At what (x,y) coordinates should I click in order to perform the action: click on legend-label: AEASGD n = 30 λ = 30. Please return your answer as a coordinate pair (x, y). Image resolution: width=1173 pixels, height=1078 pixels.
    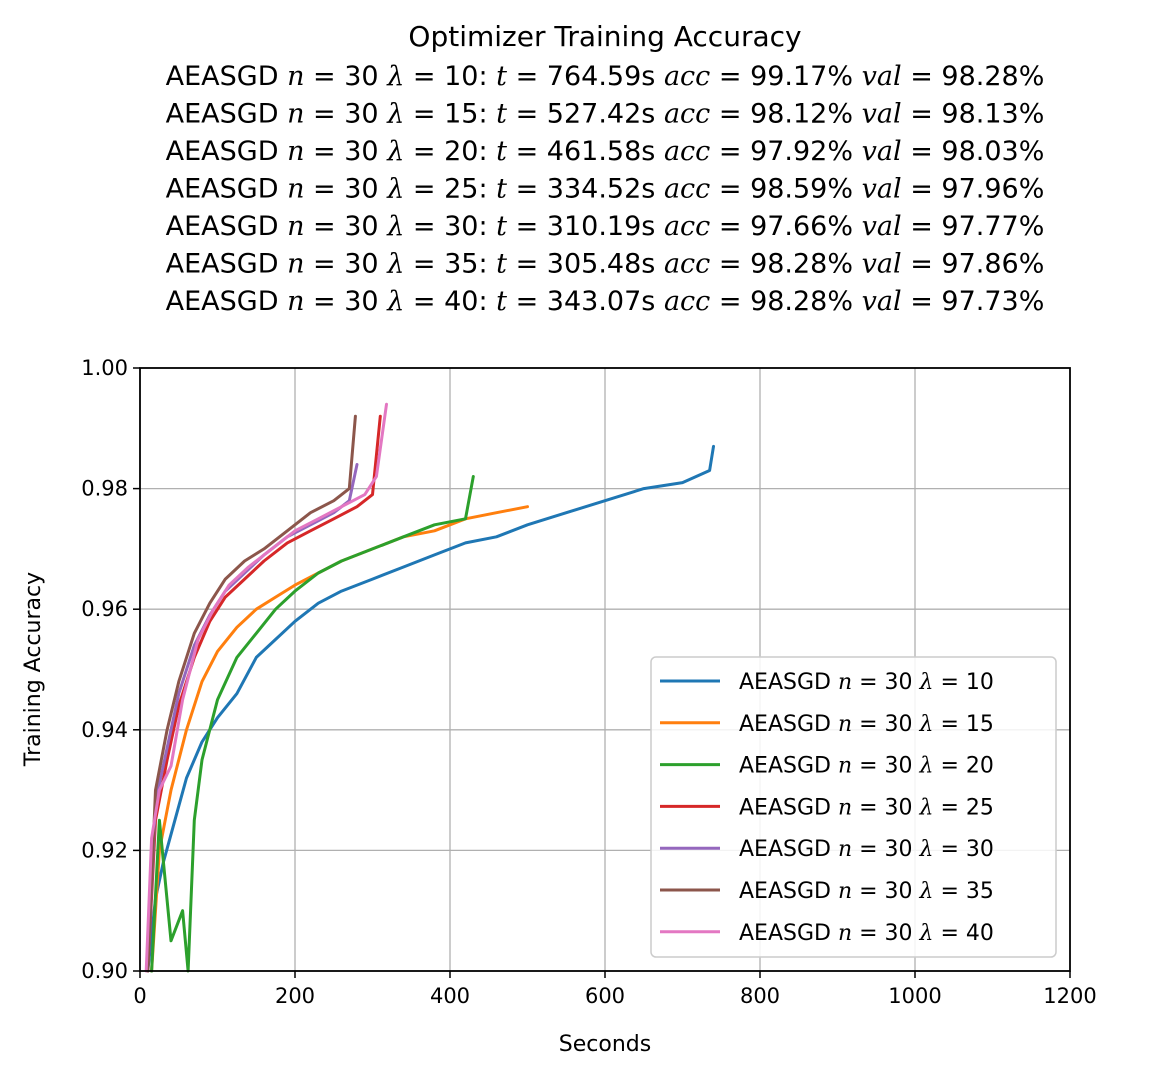
    Looking at the image, I should click on (866, 849).